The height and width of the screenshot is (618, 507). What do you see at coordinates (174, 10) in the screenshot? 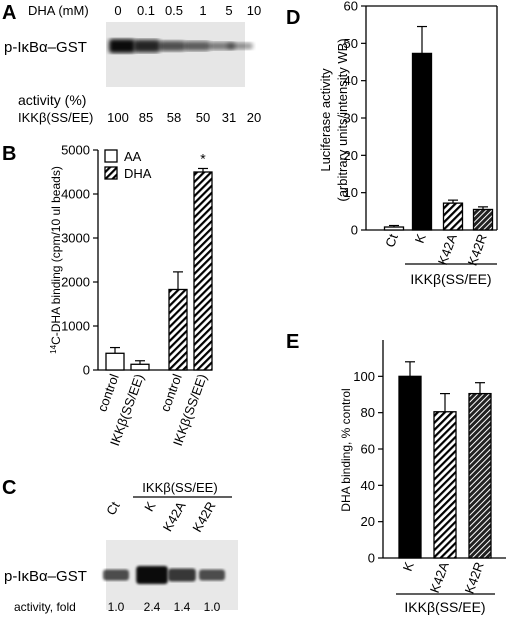
I see `dha-concentration-2: 0.5` at bounding box center [174, 10].